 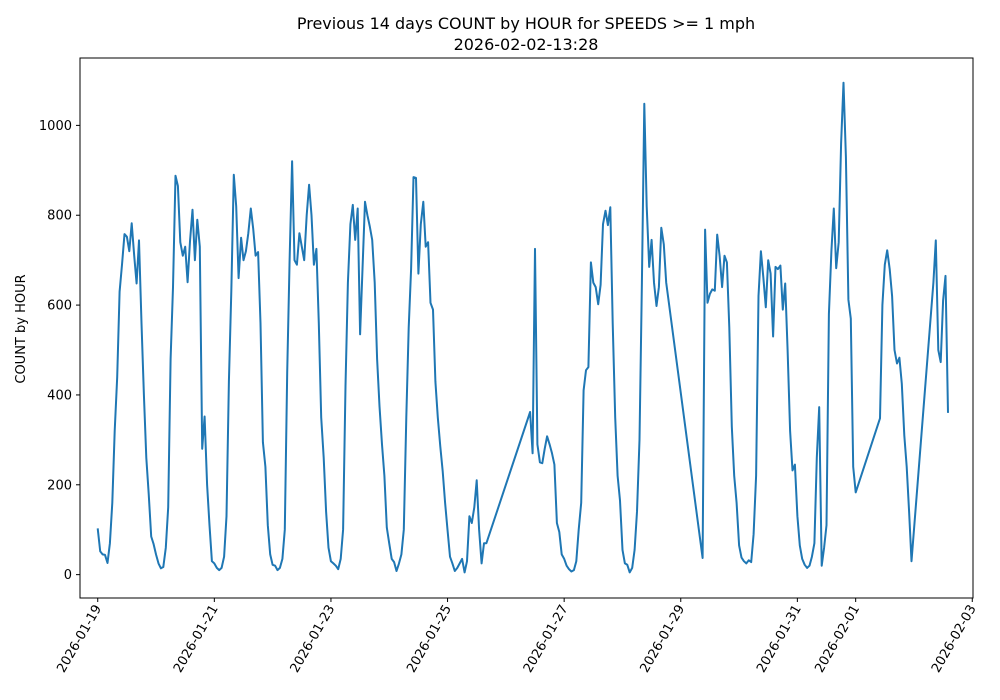 What do you see at coordinates (59, 351) in the screenshot?
I see `y-axis: 0 200 400 600 800 1000` at bounding box center [59, 351].